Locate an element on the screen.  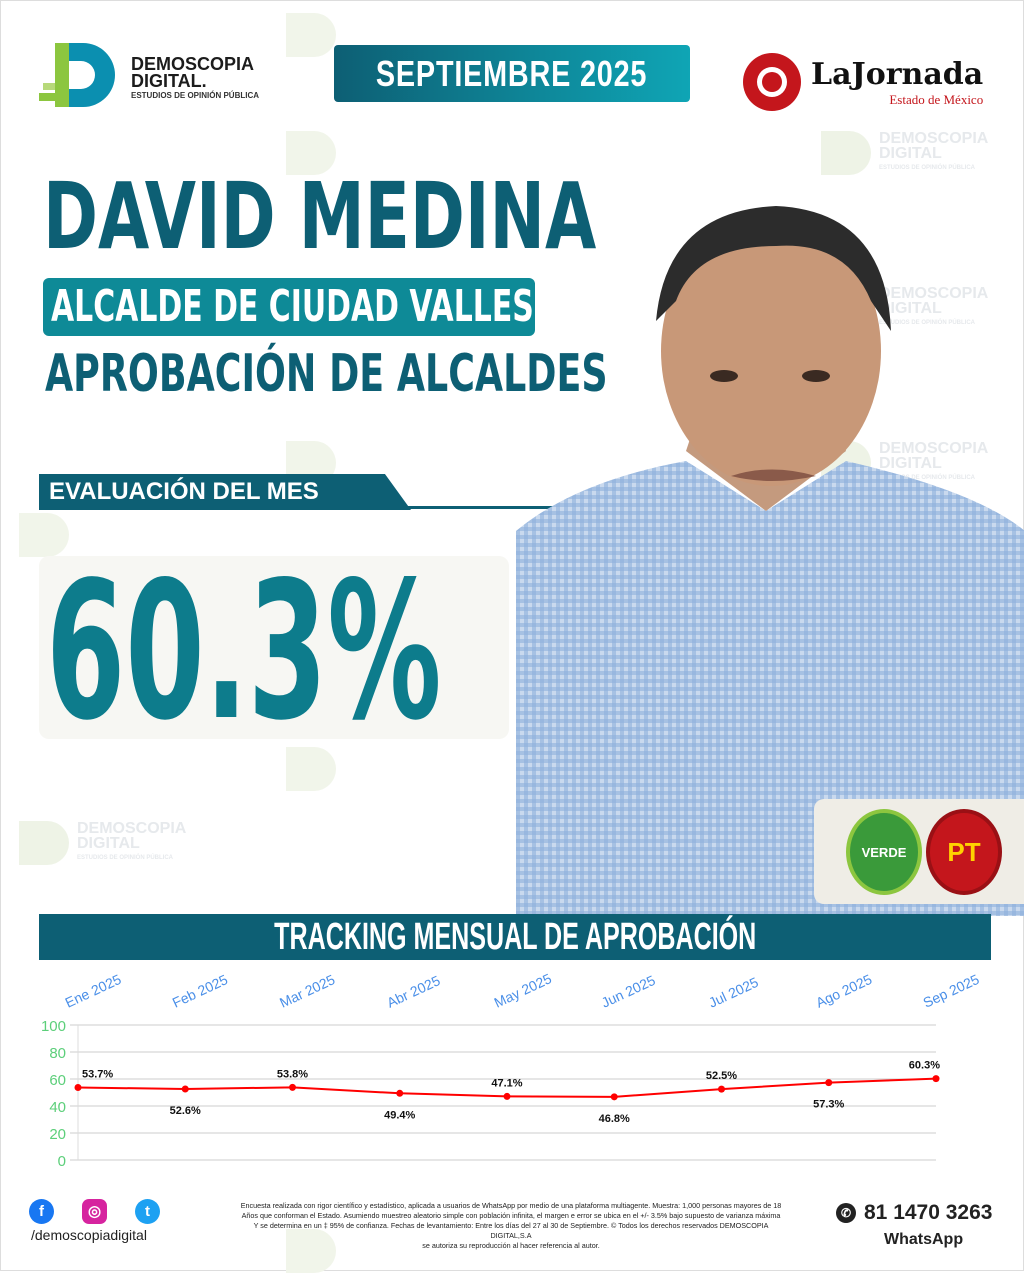
x-tick-label: Ago 2025 is located at coordinates (843, 991).